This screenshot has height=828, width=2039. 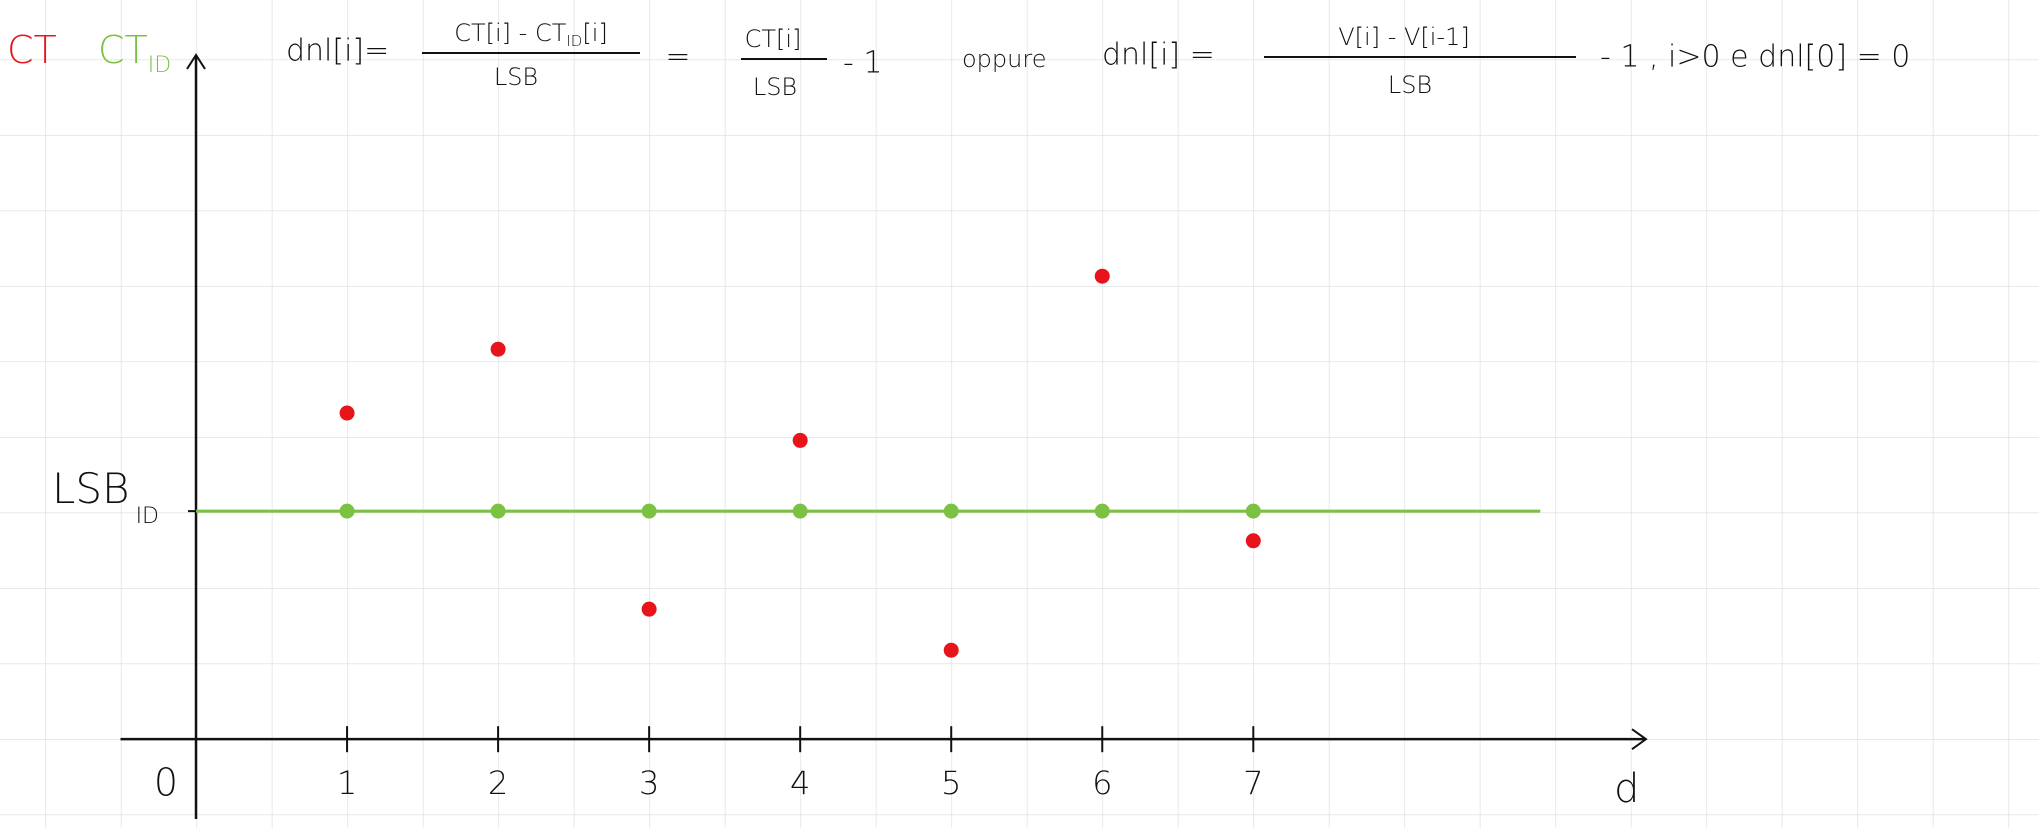 I want to click on y-tick-label: LSBID, so click(x=105, y=496).